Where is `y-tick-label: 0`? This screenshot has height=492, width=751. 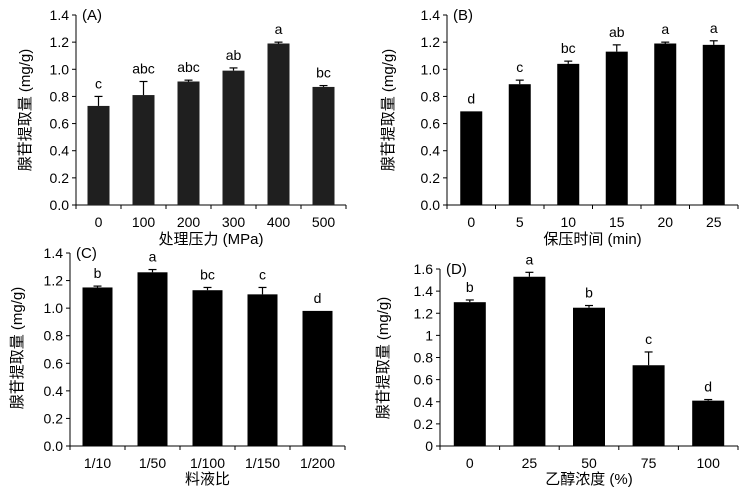 y-tick-label: 0 is located at coordinates (429, 446).